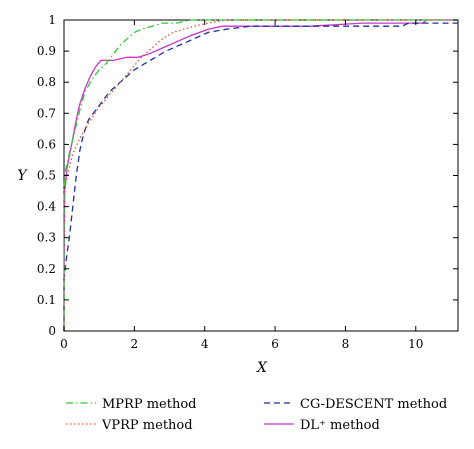 The image size is (474, 449). What do you see at coordinates (262, 368) in the screenshot?
I see `x-axis-label: X` at bounding box center [262, 368].